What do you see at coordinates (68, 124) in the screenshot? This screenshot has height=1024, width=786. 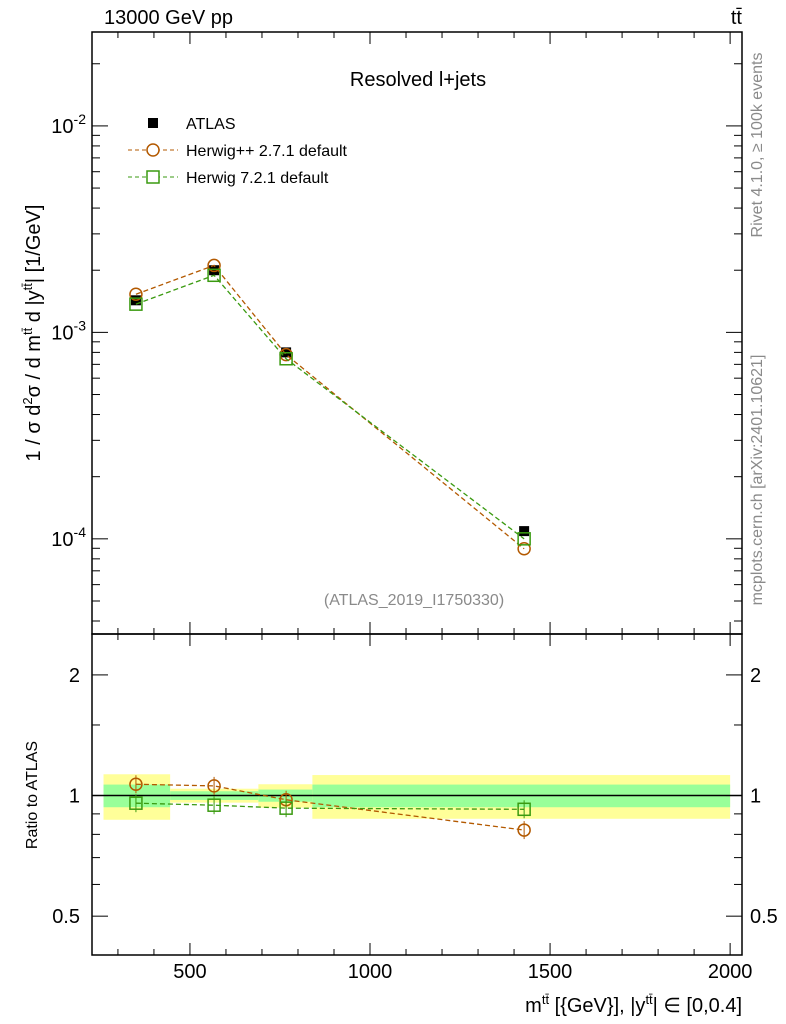 I see `y-tick-label: 10⁻²` at bounding box center [68, 124].